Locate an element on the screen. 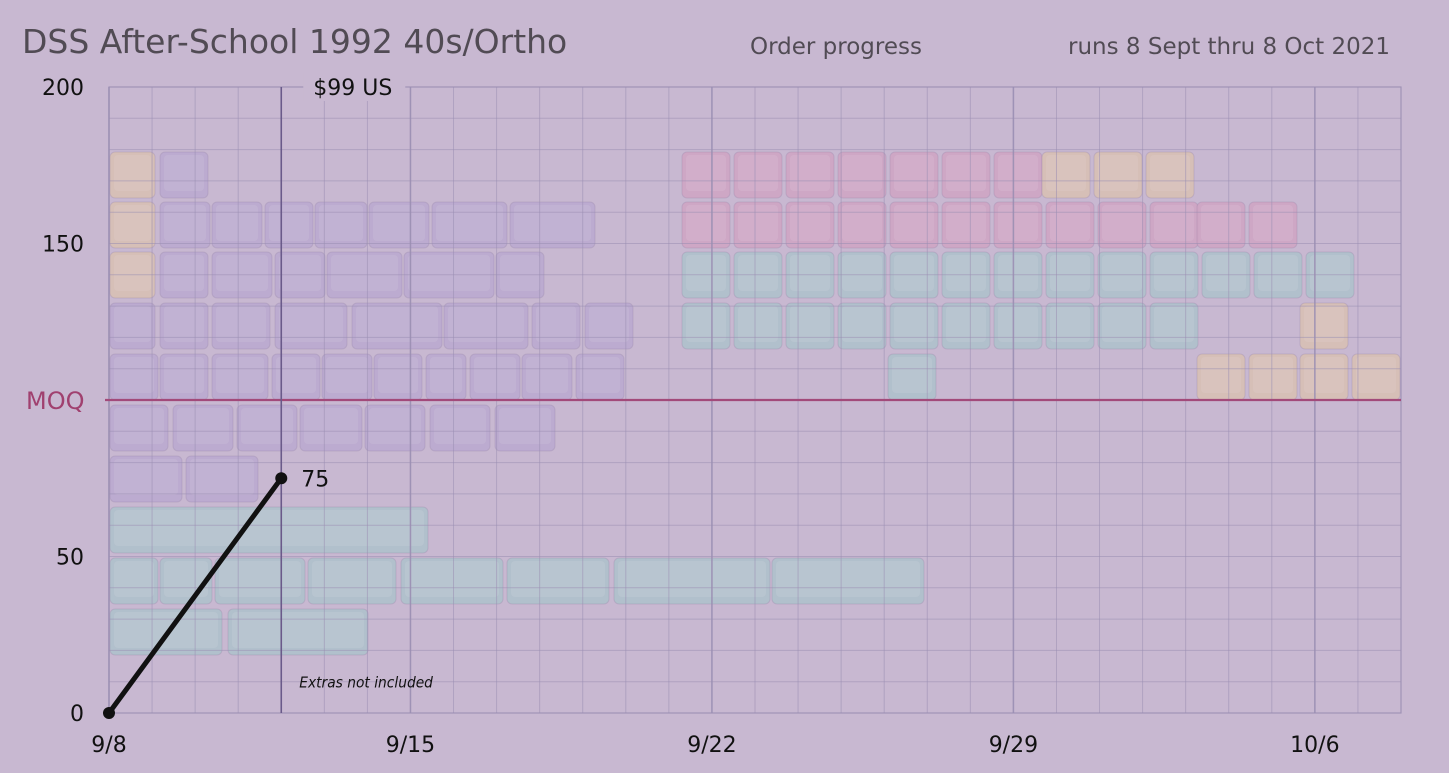 Image resolution: width=1449 pixels, height=773 pixels. price-label: $99 US is located at coordinates (352, 88).